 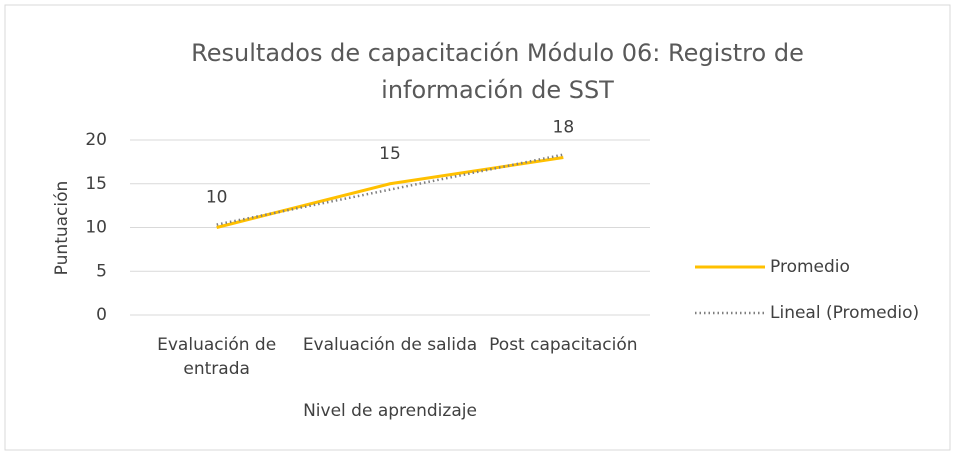 What do you see at coordinates (96, 140) in the screenshot?
I see `y-tick-label: 20` at bounding box center [96, 140].